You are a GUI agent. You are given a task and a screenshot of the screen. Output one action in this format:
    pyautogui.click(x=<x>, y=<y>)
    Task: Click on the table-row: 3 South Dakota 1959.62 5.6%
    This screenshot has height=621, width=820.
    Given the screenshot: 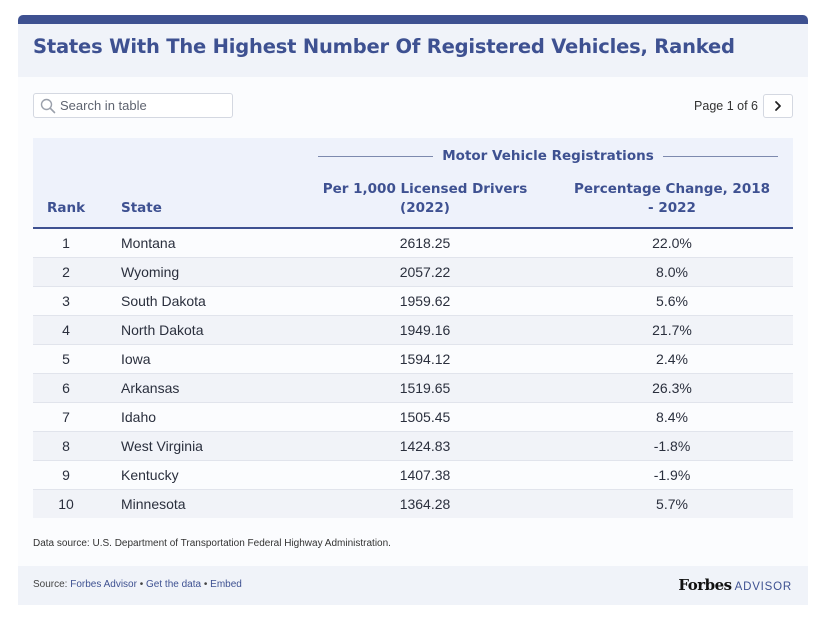 What is the action you would take?
    pyautogui.click(x=413, y=301)
    